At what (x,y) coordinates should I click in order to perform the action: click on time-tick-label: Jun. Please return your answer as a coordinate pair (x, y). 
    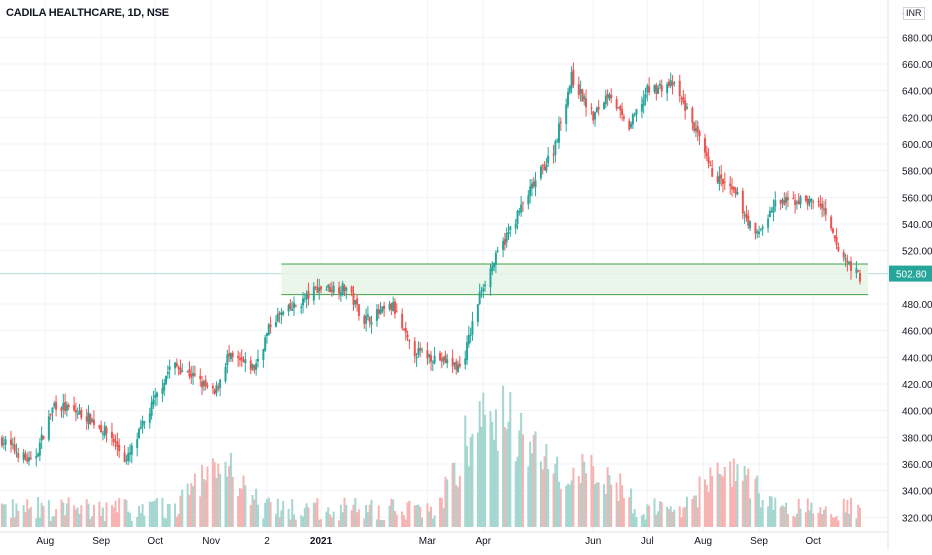
    Looking at the image, I should click on (593, 541).